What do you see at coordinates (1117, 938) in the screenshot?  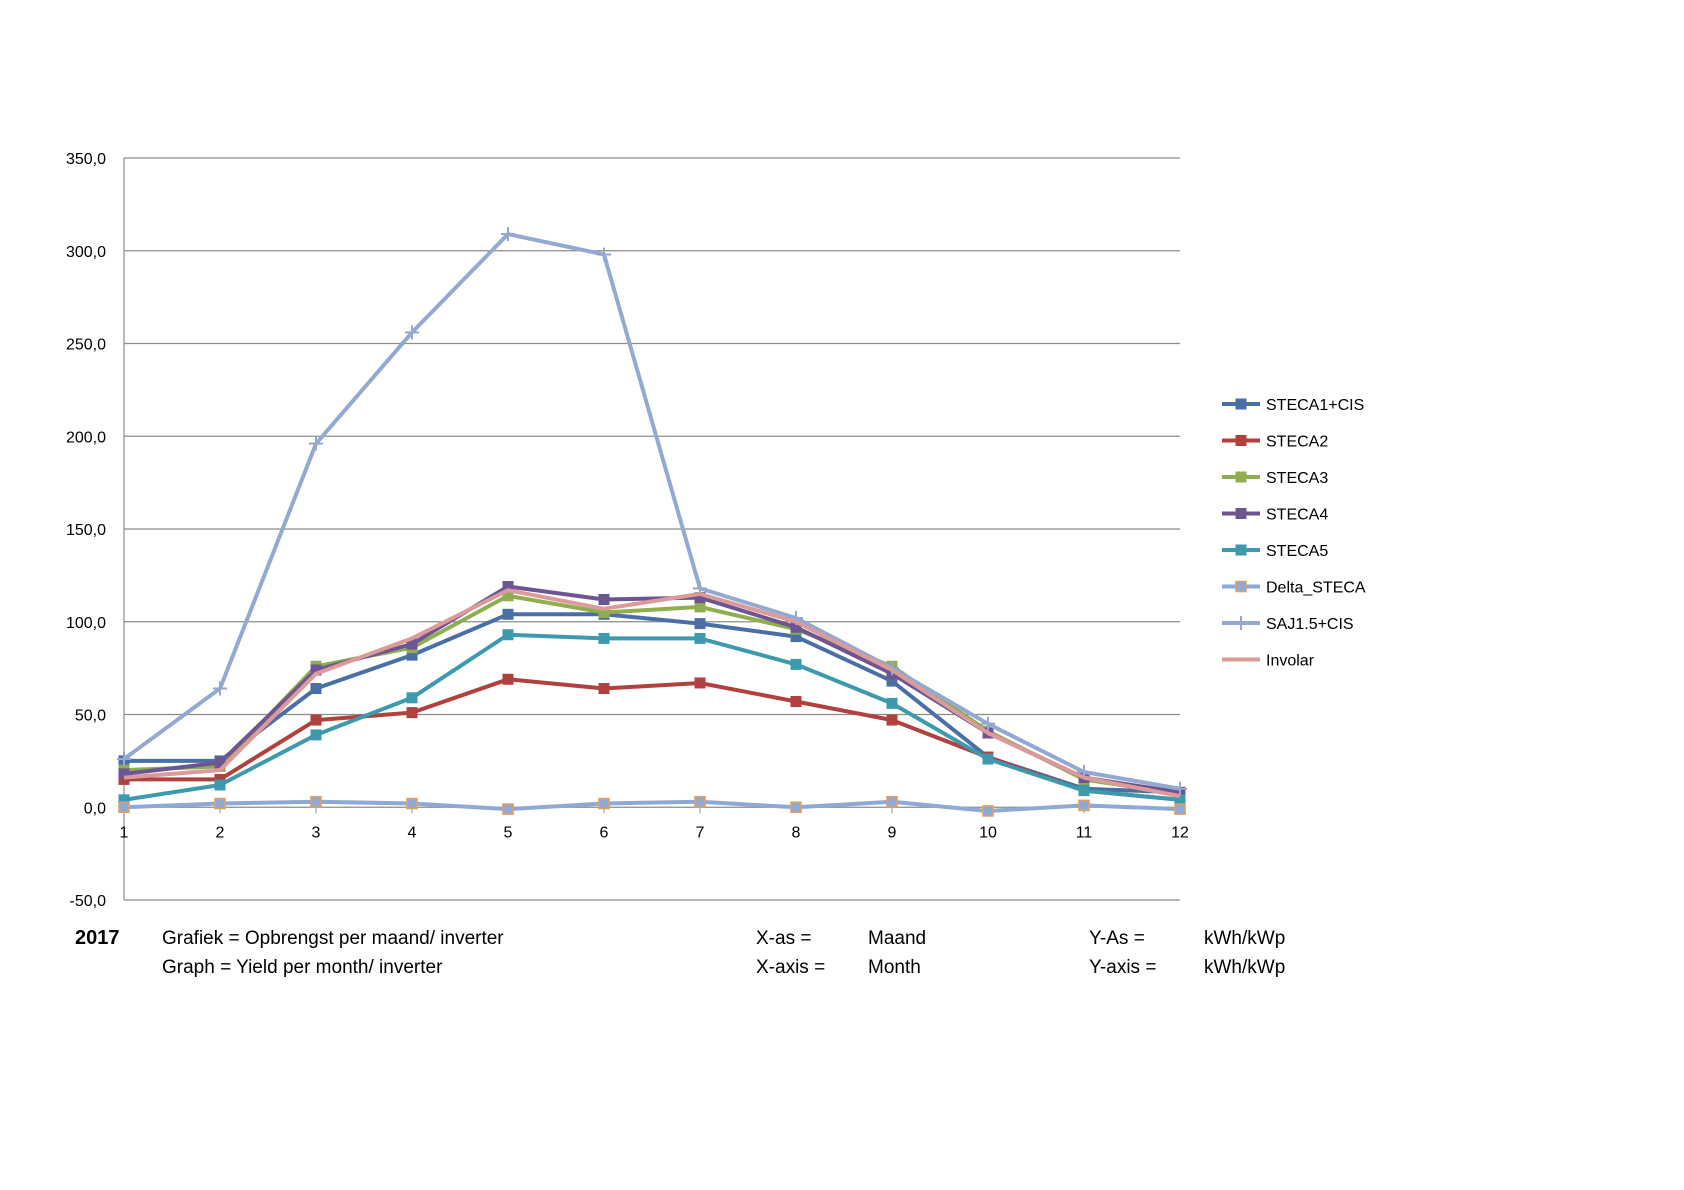 I see `caption-yaxis-nl-label: Y-As =` at bounding box center [1117, 938].